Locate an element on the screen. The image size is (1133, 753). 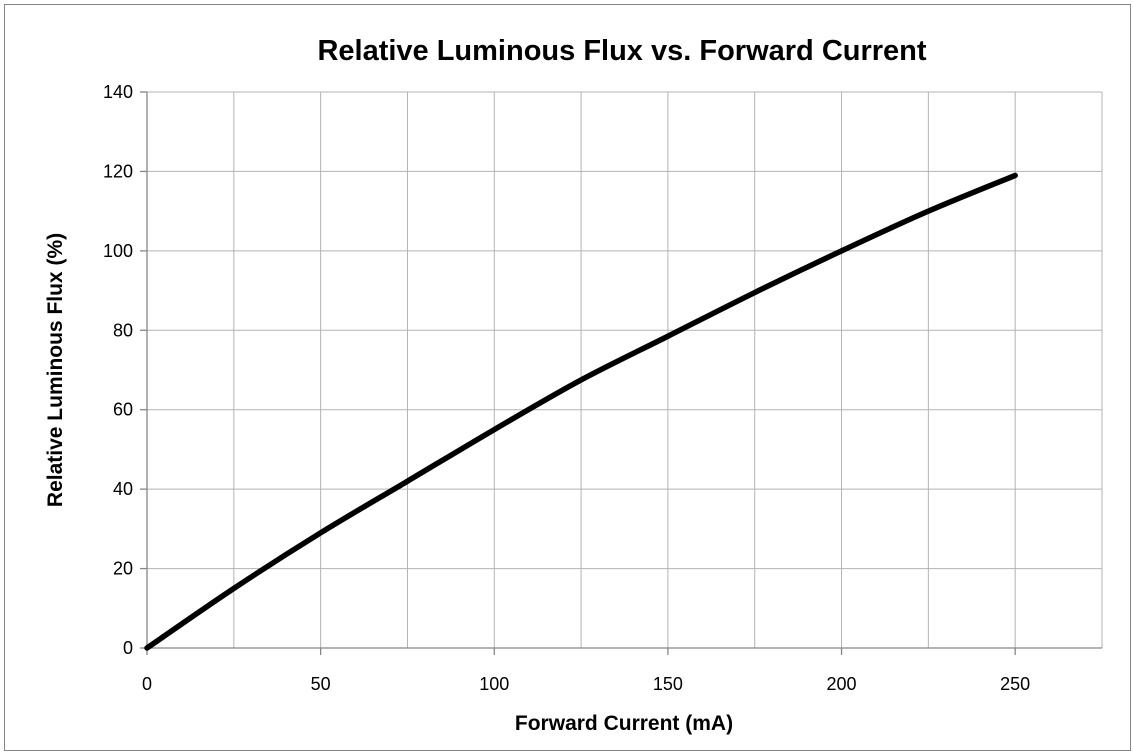
x-tick-label: 100 is located at coordinates (494, 684).